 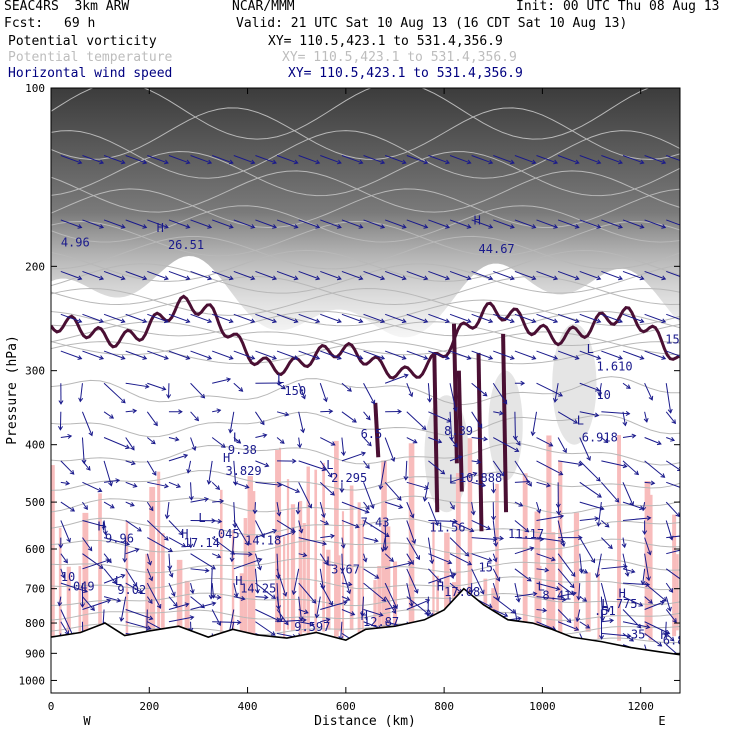 I want to click on field-pv-name: Potential vorticity, so click(x=82, y=41).